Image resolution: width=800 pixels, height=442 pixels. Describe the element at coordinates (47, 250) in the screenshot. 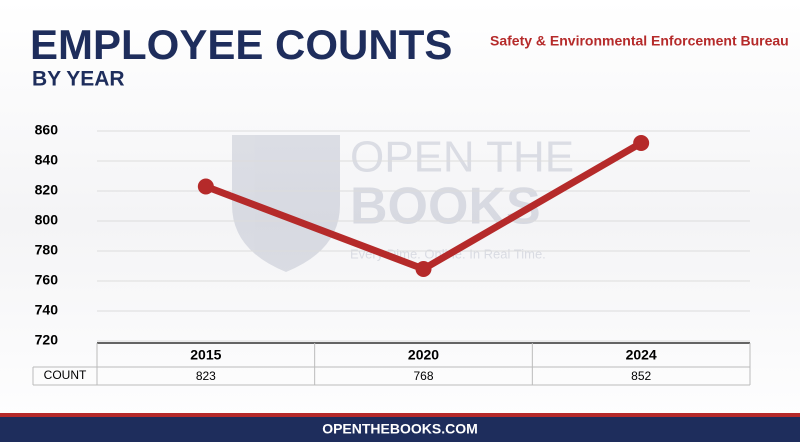

I see `y-tick-label: 780` at that location.